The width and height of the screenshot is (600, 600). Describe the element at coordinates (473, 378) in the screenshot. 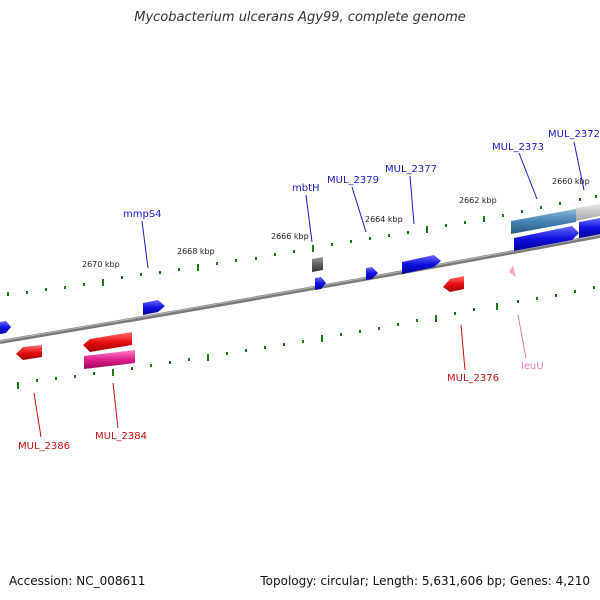

I see `label-mul-2376: MUL_2376` at that location.